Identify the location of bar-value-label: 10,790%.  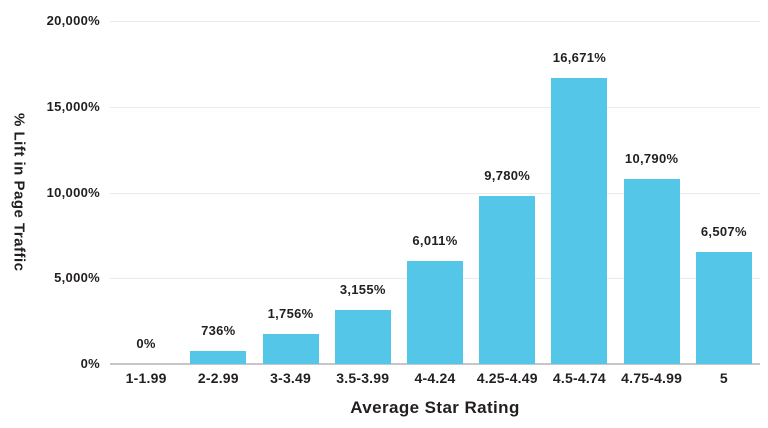
(651, 158).